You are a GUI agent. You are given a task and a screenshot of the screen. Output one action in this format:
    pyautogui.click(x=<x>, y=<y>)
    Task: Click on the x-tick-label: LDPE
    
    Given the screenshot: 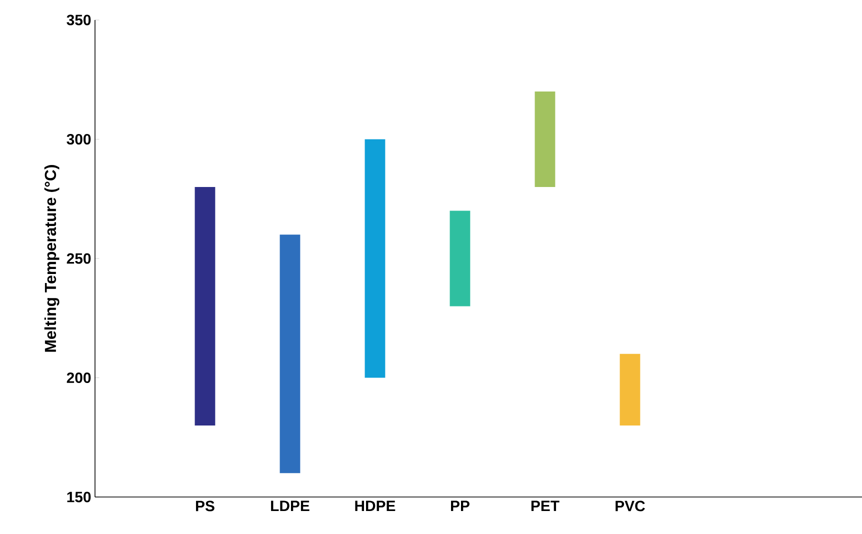 What is the action you would take?
    pyautogui.click(x=290, y=505)
    